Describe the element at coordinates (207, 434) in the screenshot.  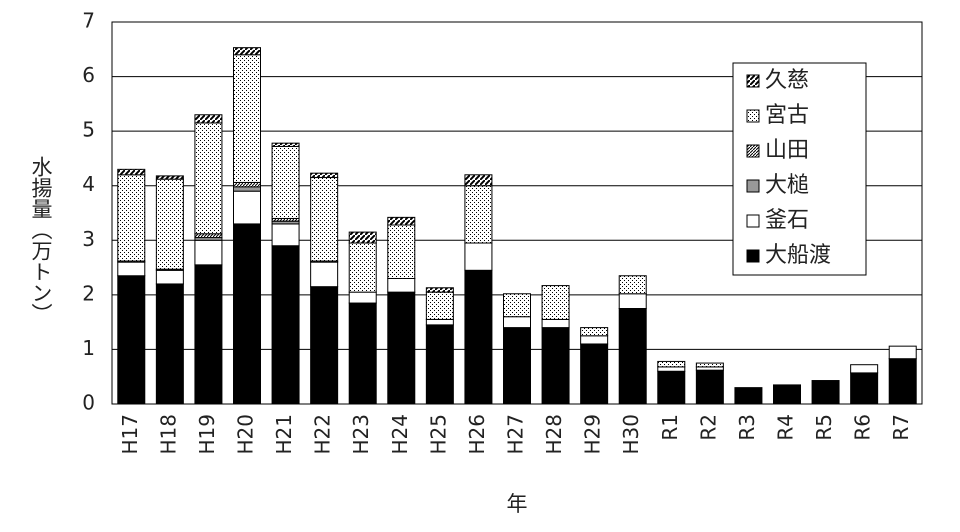
I see `x-tick-label: H19` at that location.